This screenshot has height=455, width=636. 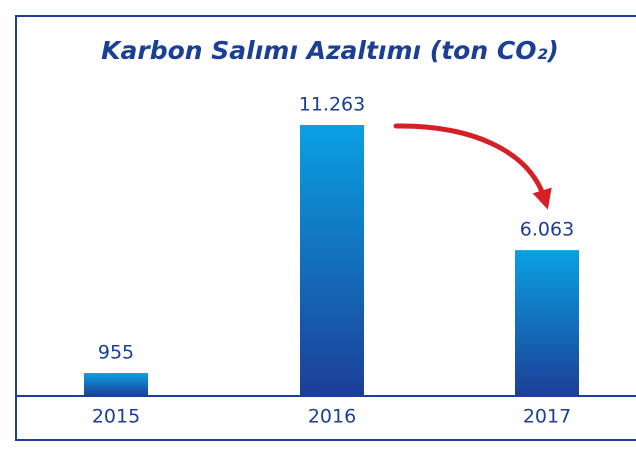 What do you see at coordinates (330, 50) in the screenshot?
I see `chart-title: Karbon Salımı Azaltımı (ton CO₂)` at bounding box center [330, 50].